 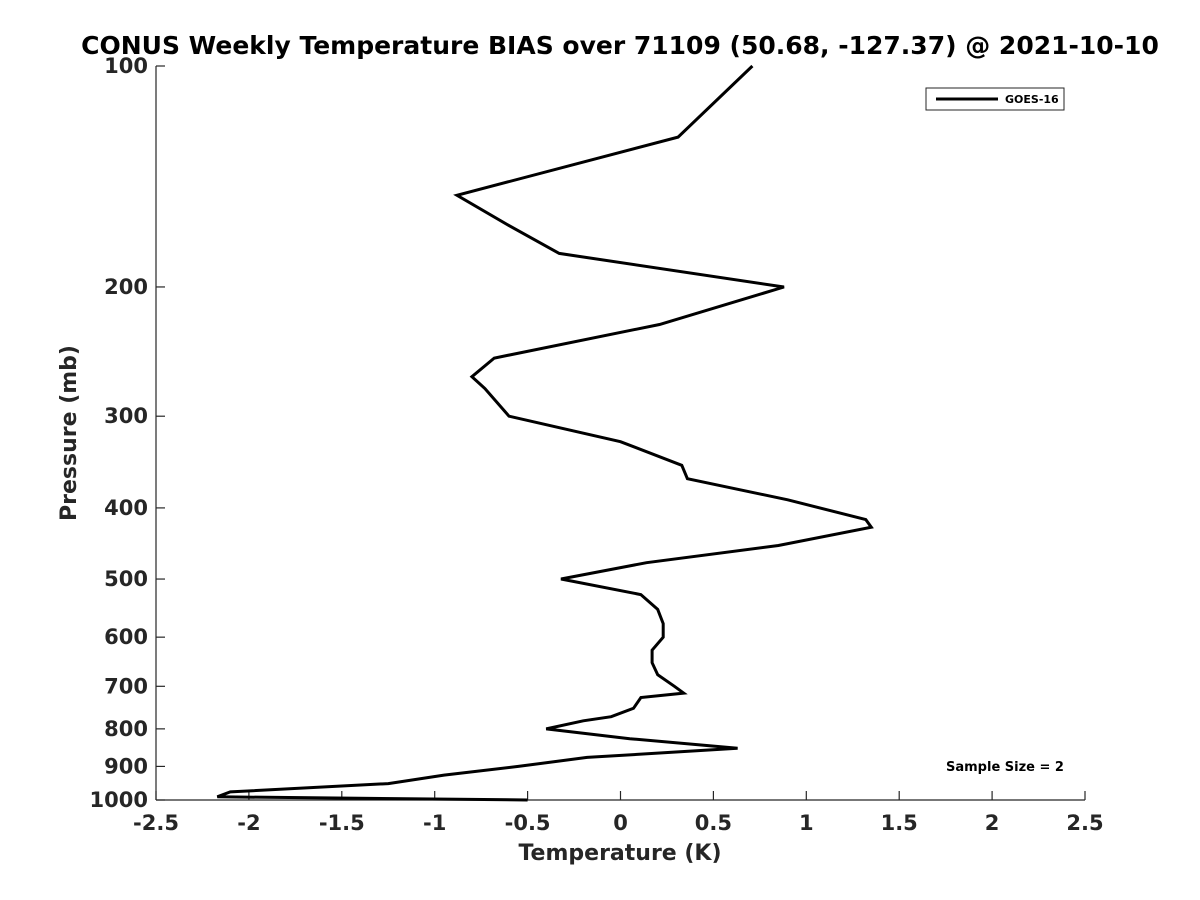 I want to click on legend: GOES-16, so click(x=995, y=99).